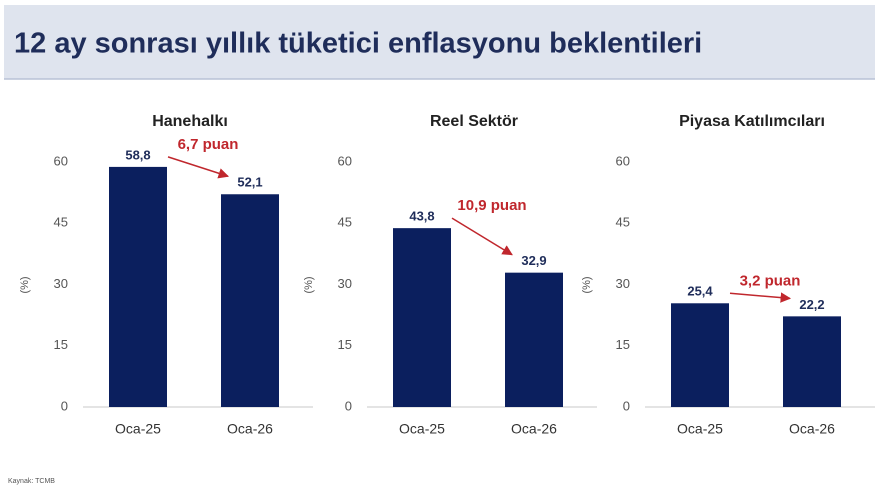  Describe the element at coordinates (752, 121) in the screenshot. I see `chart-title: Piyasa Katılımcıları` at that location.